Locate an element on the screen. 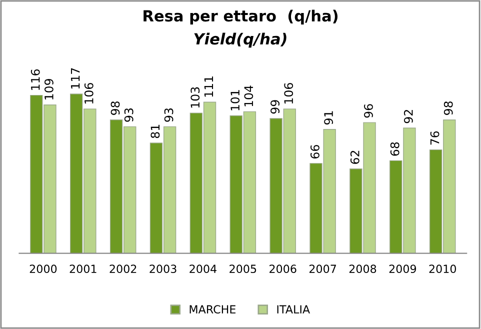 The image size is (481, 329). data-label: 76 is located at coordinates (435, 138).